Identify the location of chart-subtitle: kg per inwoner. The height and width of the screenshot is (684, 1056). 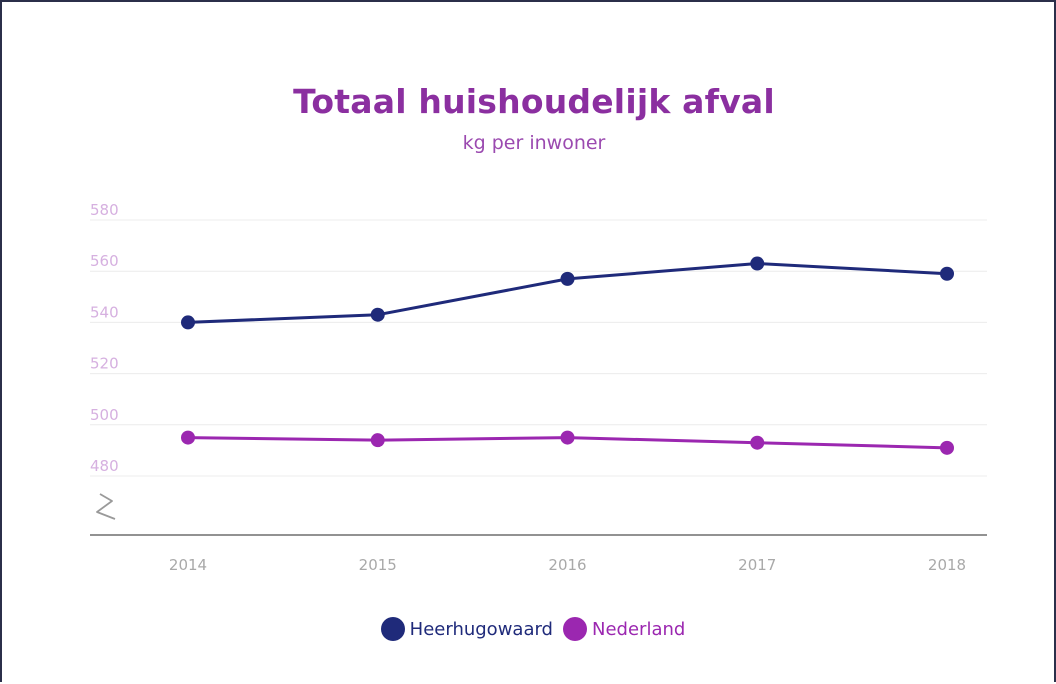
(534, 143).